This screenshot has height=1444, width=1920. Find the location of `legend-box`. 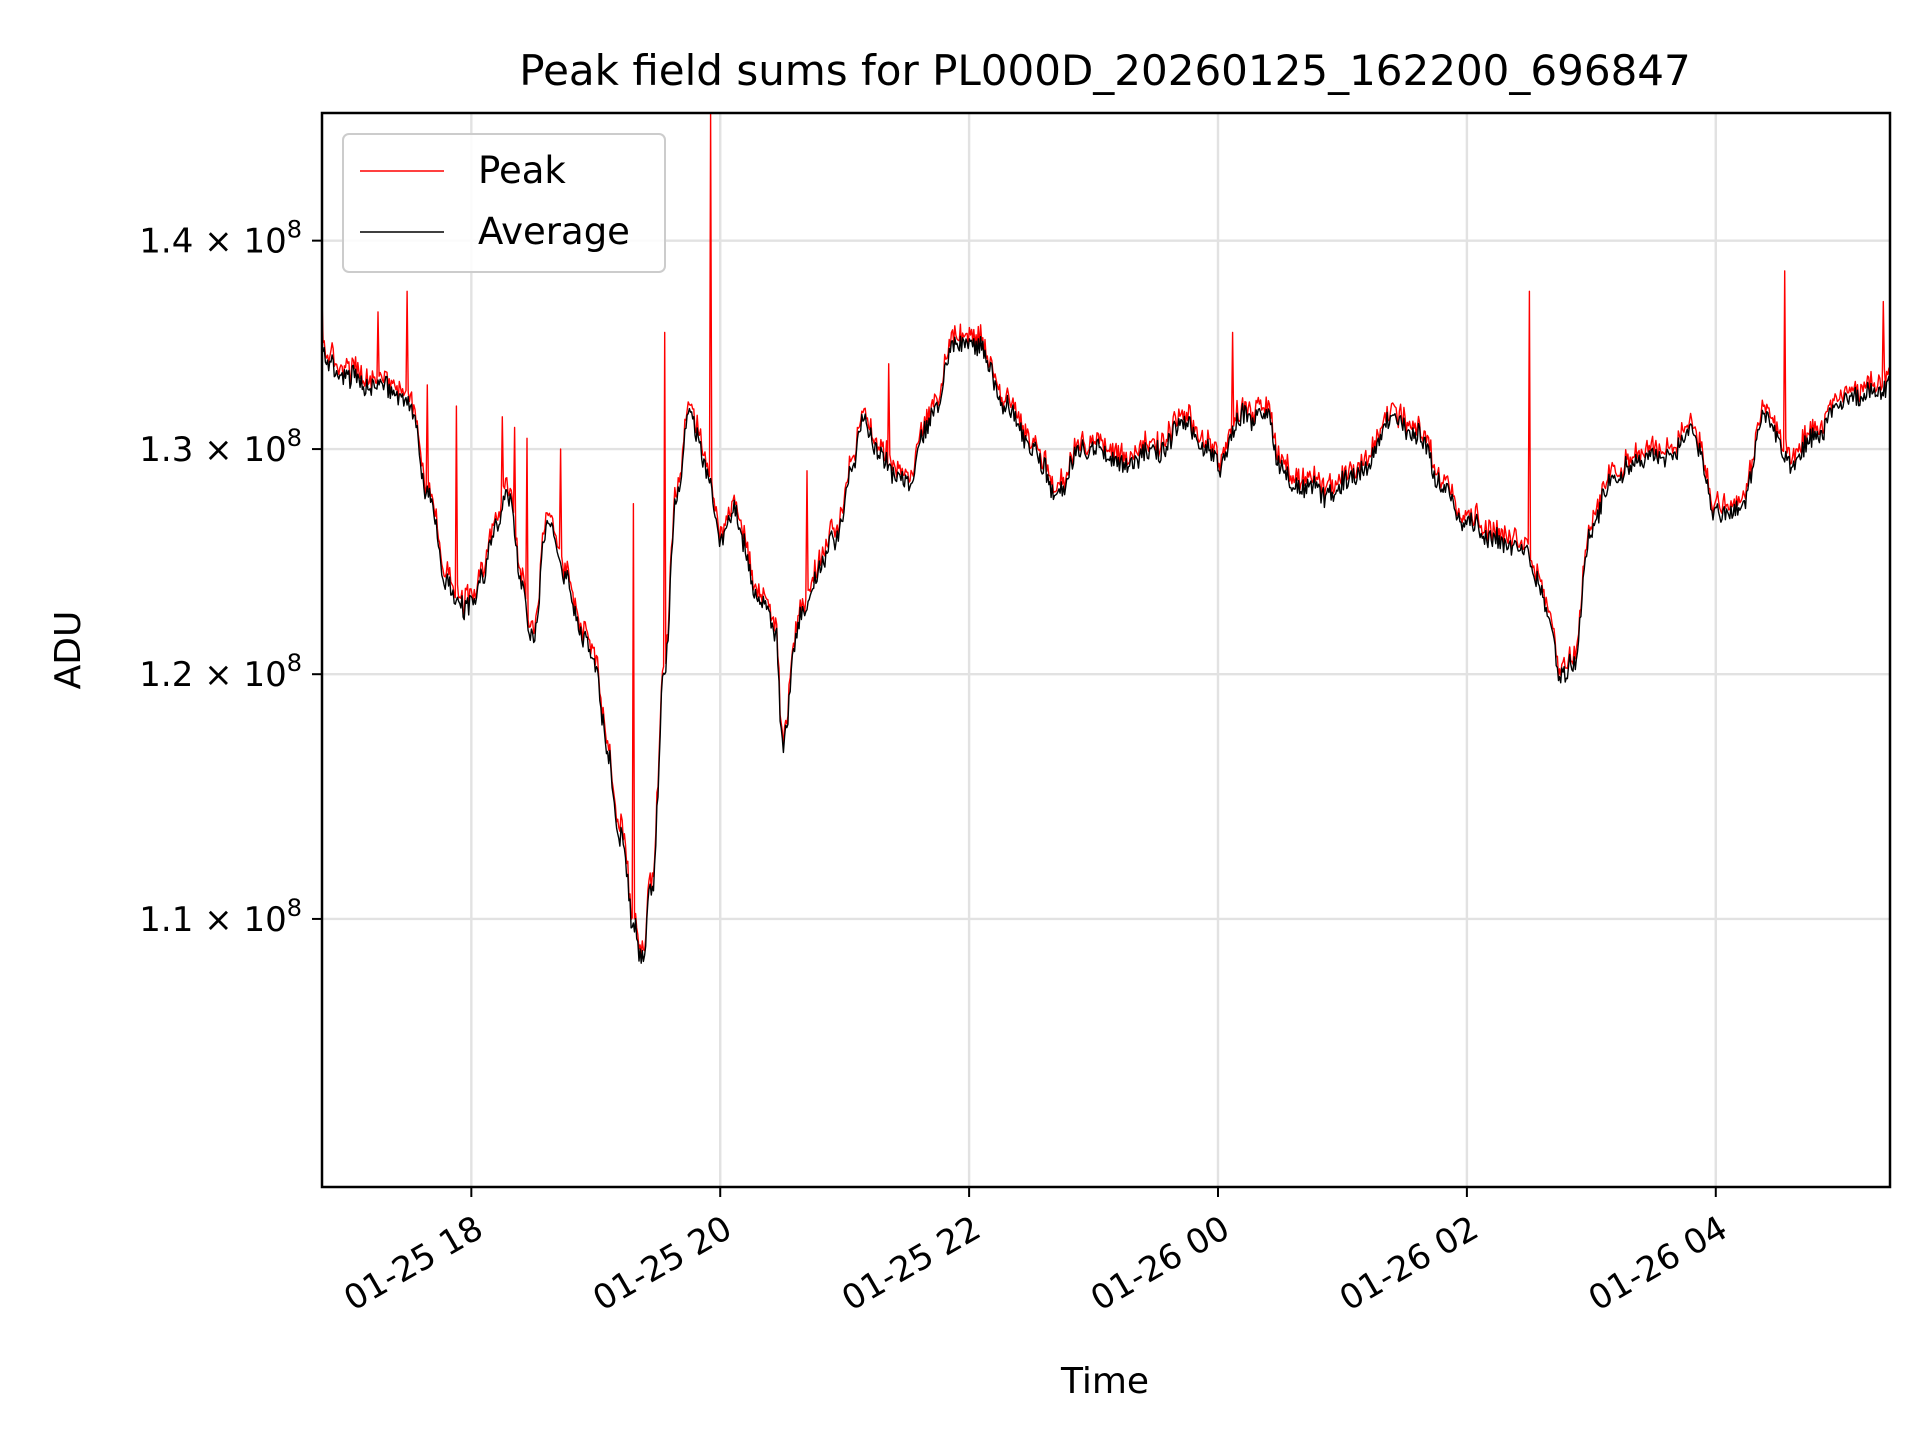

legend-box is located at coordinates (504, 203).